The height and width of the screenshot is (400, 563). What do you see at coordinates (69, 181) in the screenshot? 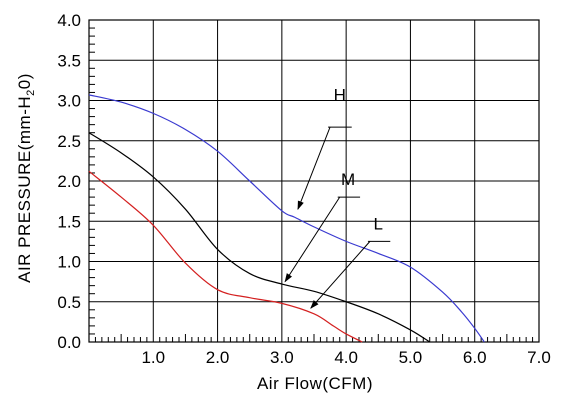
I see `y-tick-label: 2.0` at bounding box center [69, 181].